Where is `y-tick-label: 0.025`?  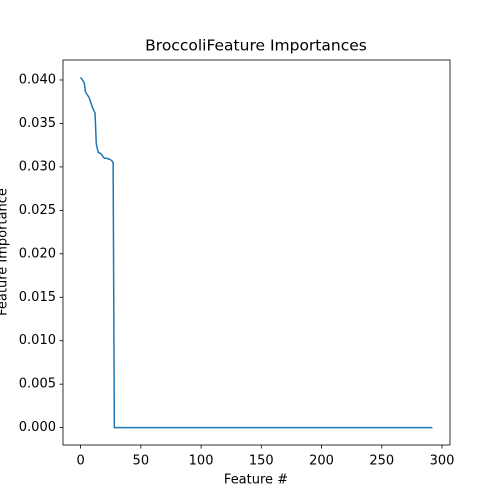 y-tick-label: 0.025 is located at coordinates (37, 210).